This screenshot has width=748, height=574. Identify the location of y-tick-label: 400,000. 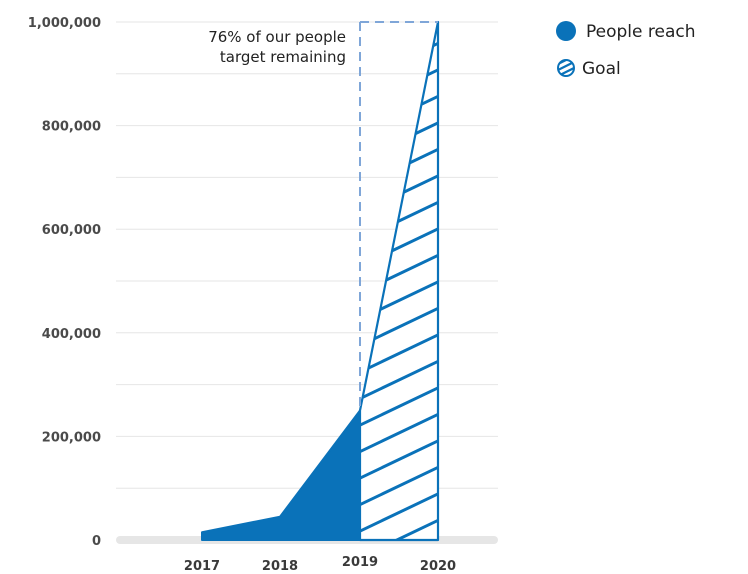
(71, 334).